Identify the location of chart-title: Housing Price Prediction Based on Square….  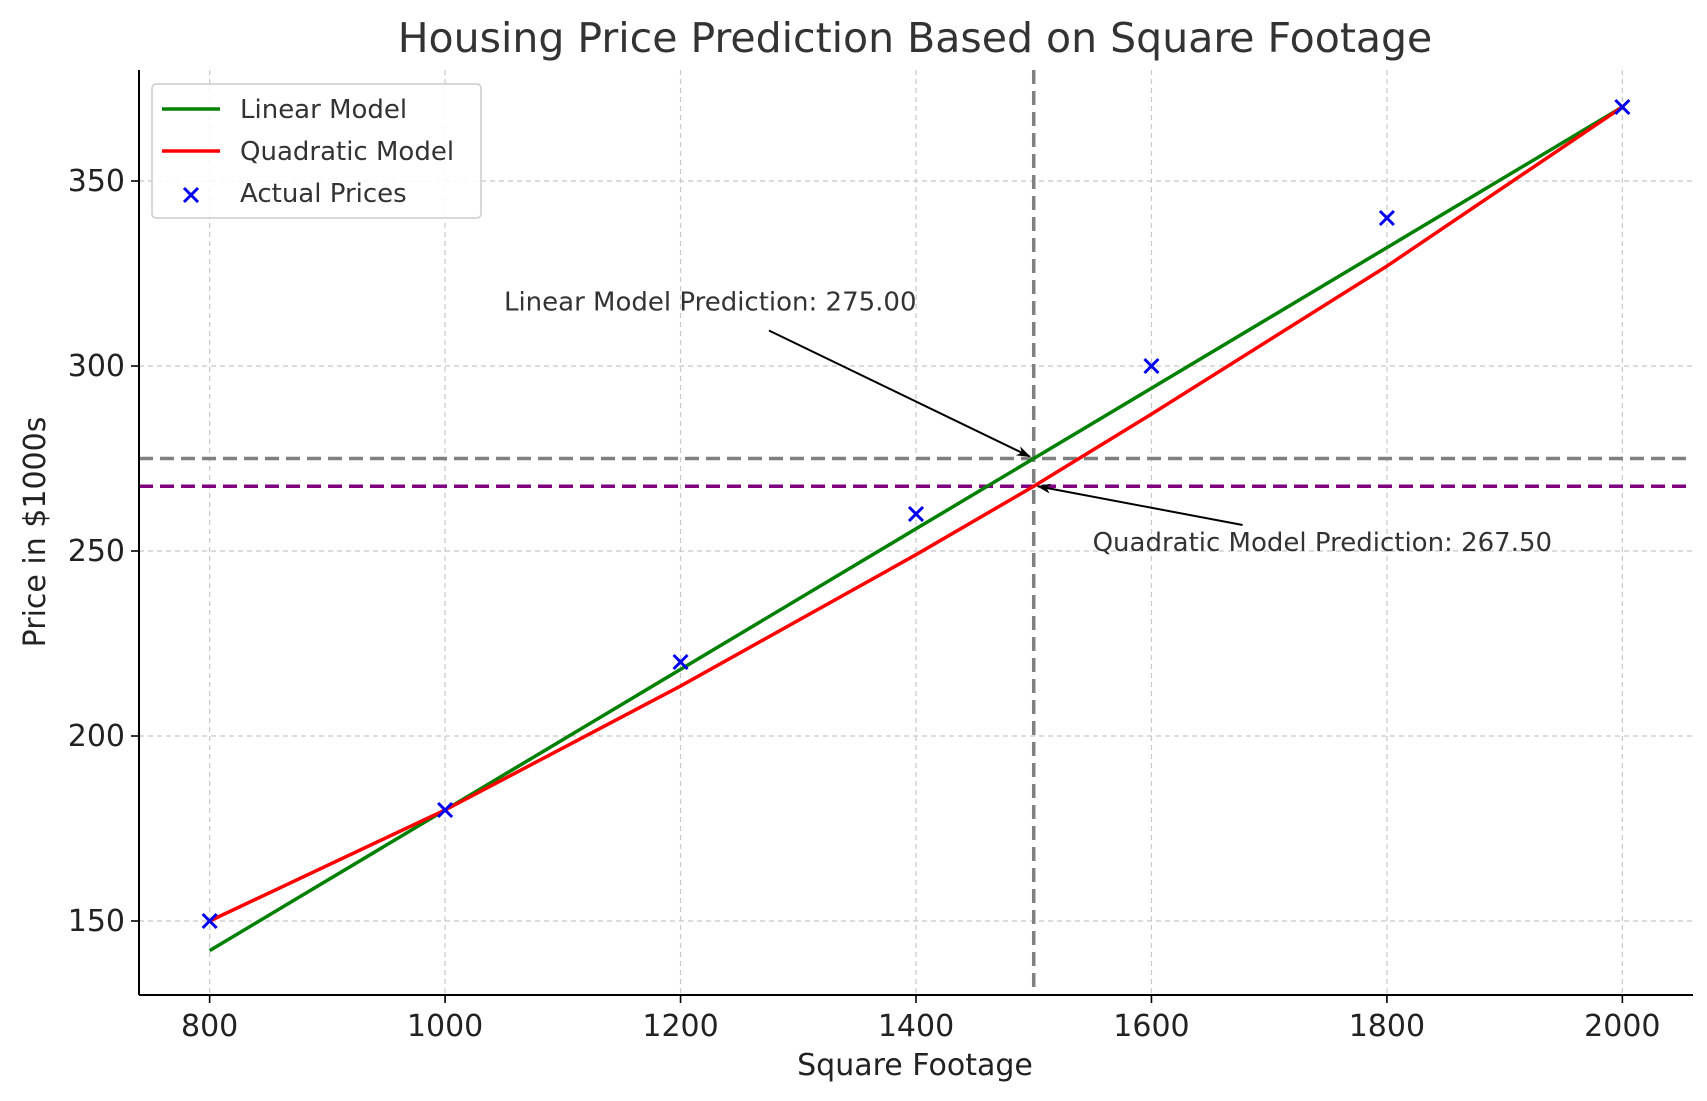
(915, 38).